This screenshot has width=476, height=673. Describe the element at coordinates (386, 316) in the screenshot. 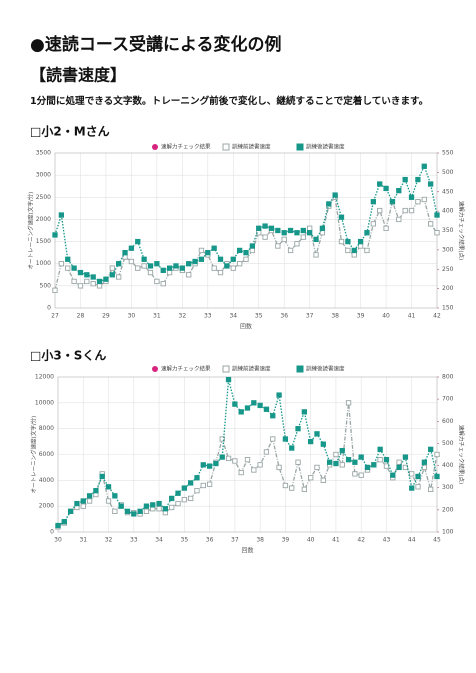

I see `x-tick-label: 40` at that location.